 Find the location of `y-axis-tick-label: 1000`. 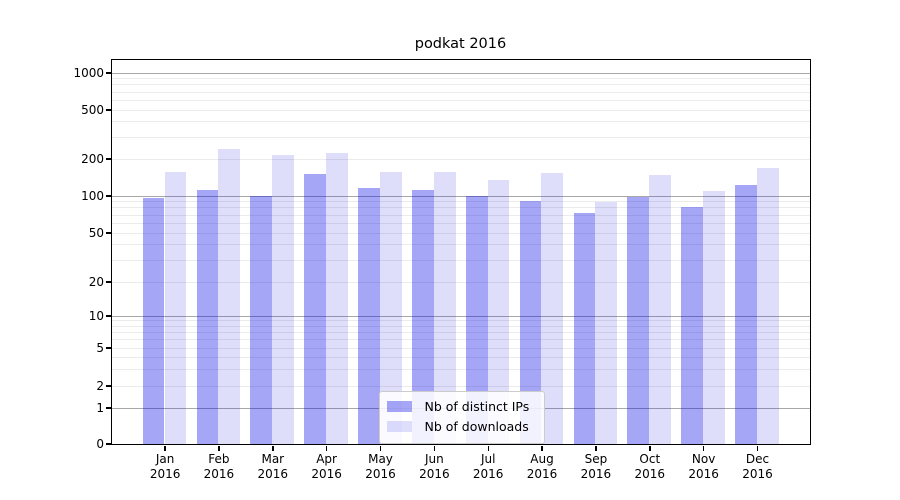

y-axis-tick-label: 1000 is located at coordinates (88, 73).